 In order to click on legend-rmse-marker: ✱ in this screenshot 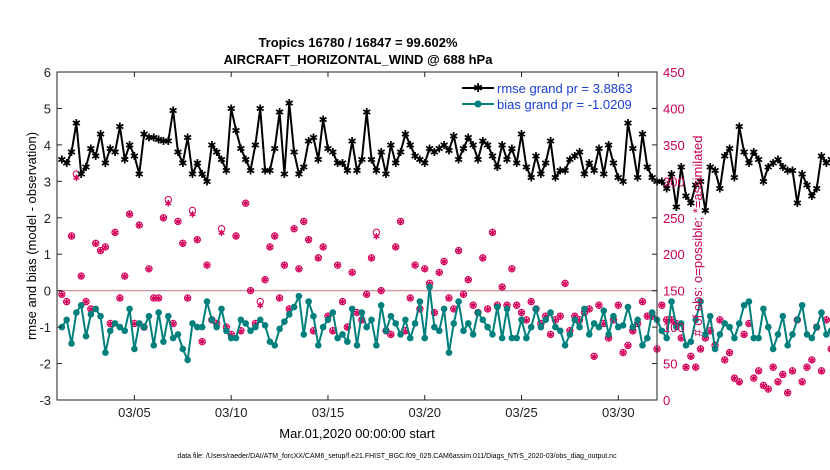, I will do `click(478, 88)`.